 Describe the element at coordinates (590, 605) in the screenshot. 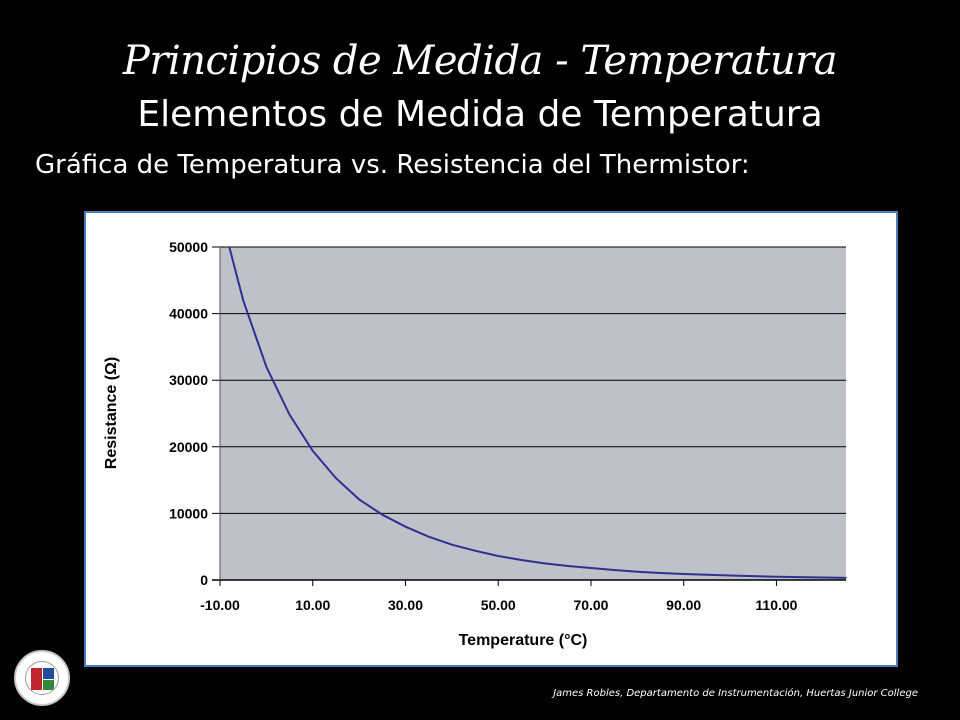

I see `x-tick-label: 70.00` at that location.